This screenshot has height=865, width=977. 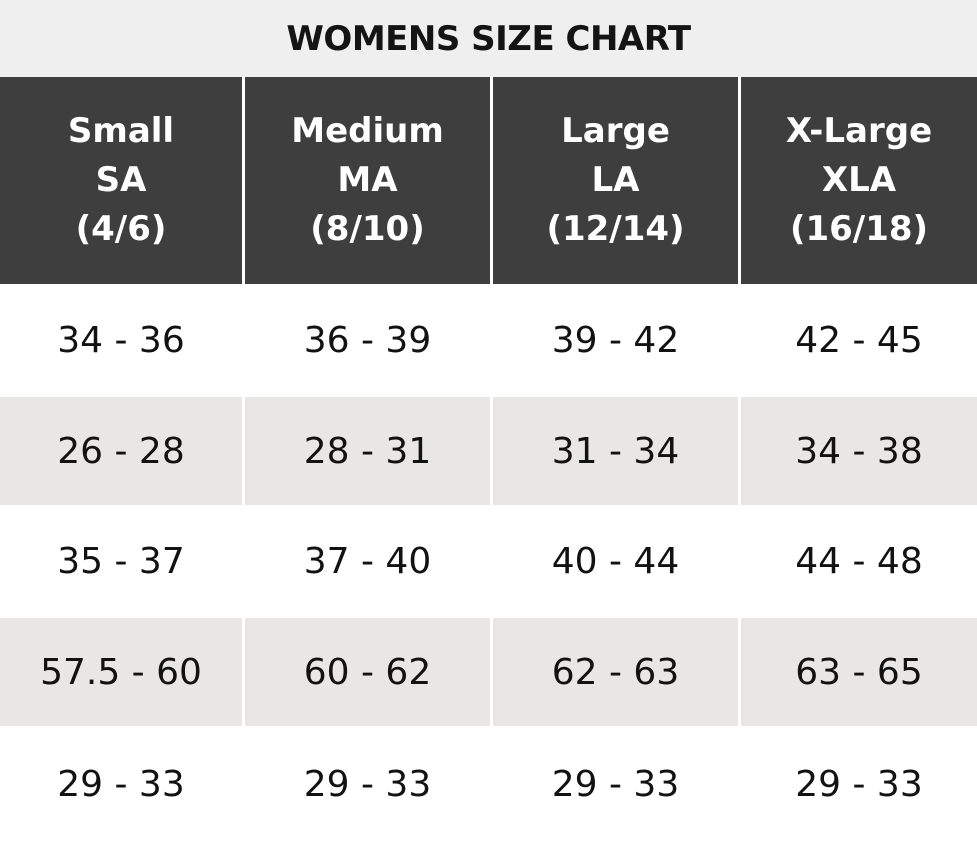 I want to click on table-cell: 36 - 39, so click(x=366, y=340).